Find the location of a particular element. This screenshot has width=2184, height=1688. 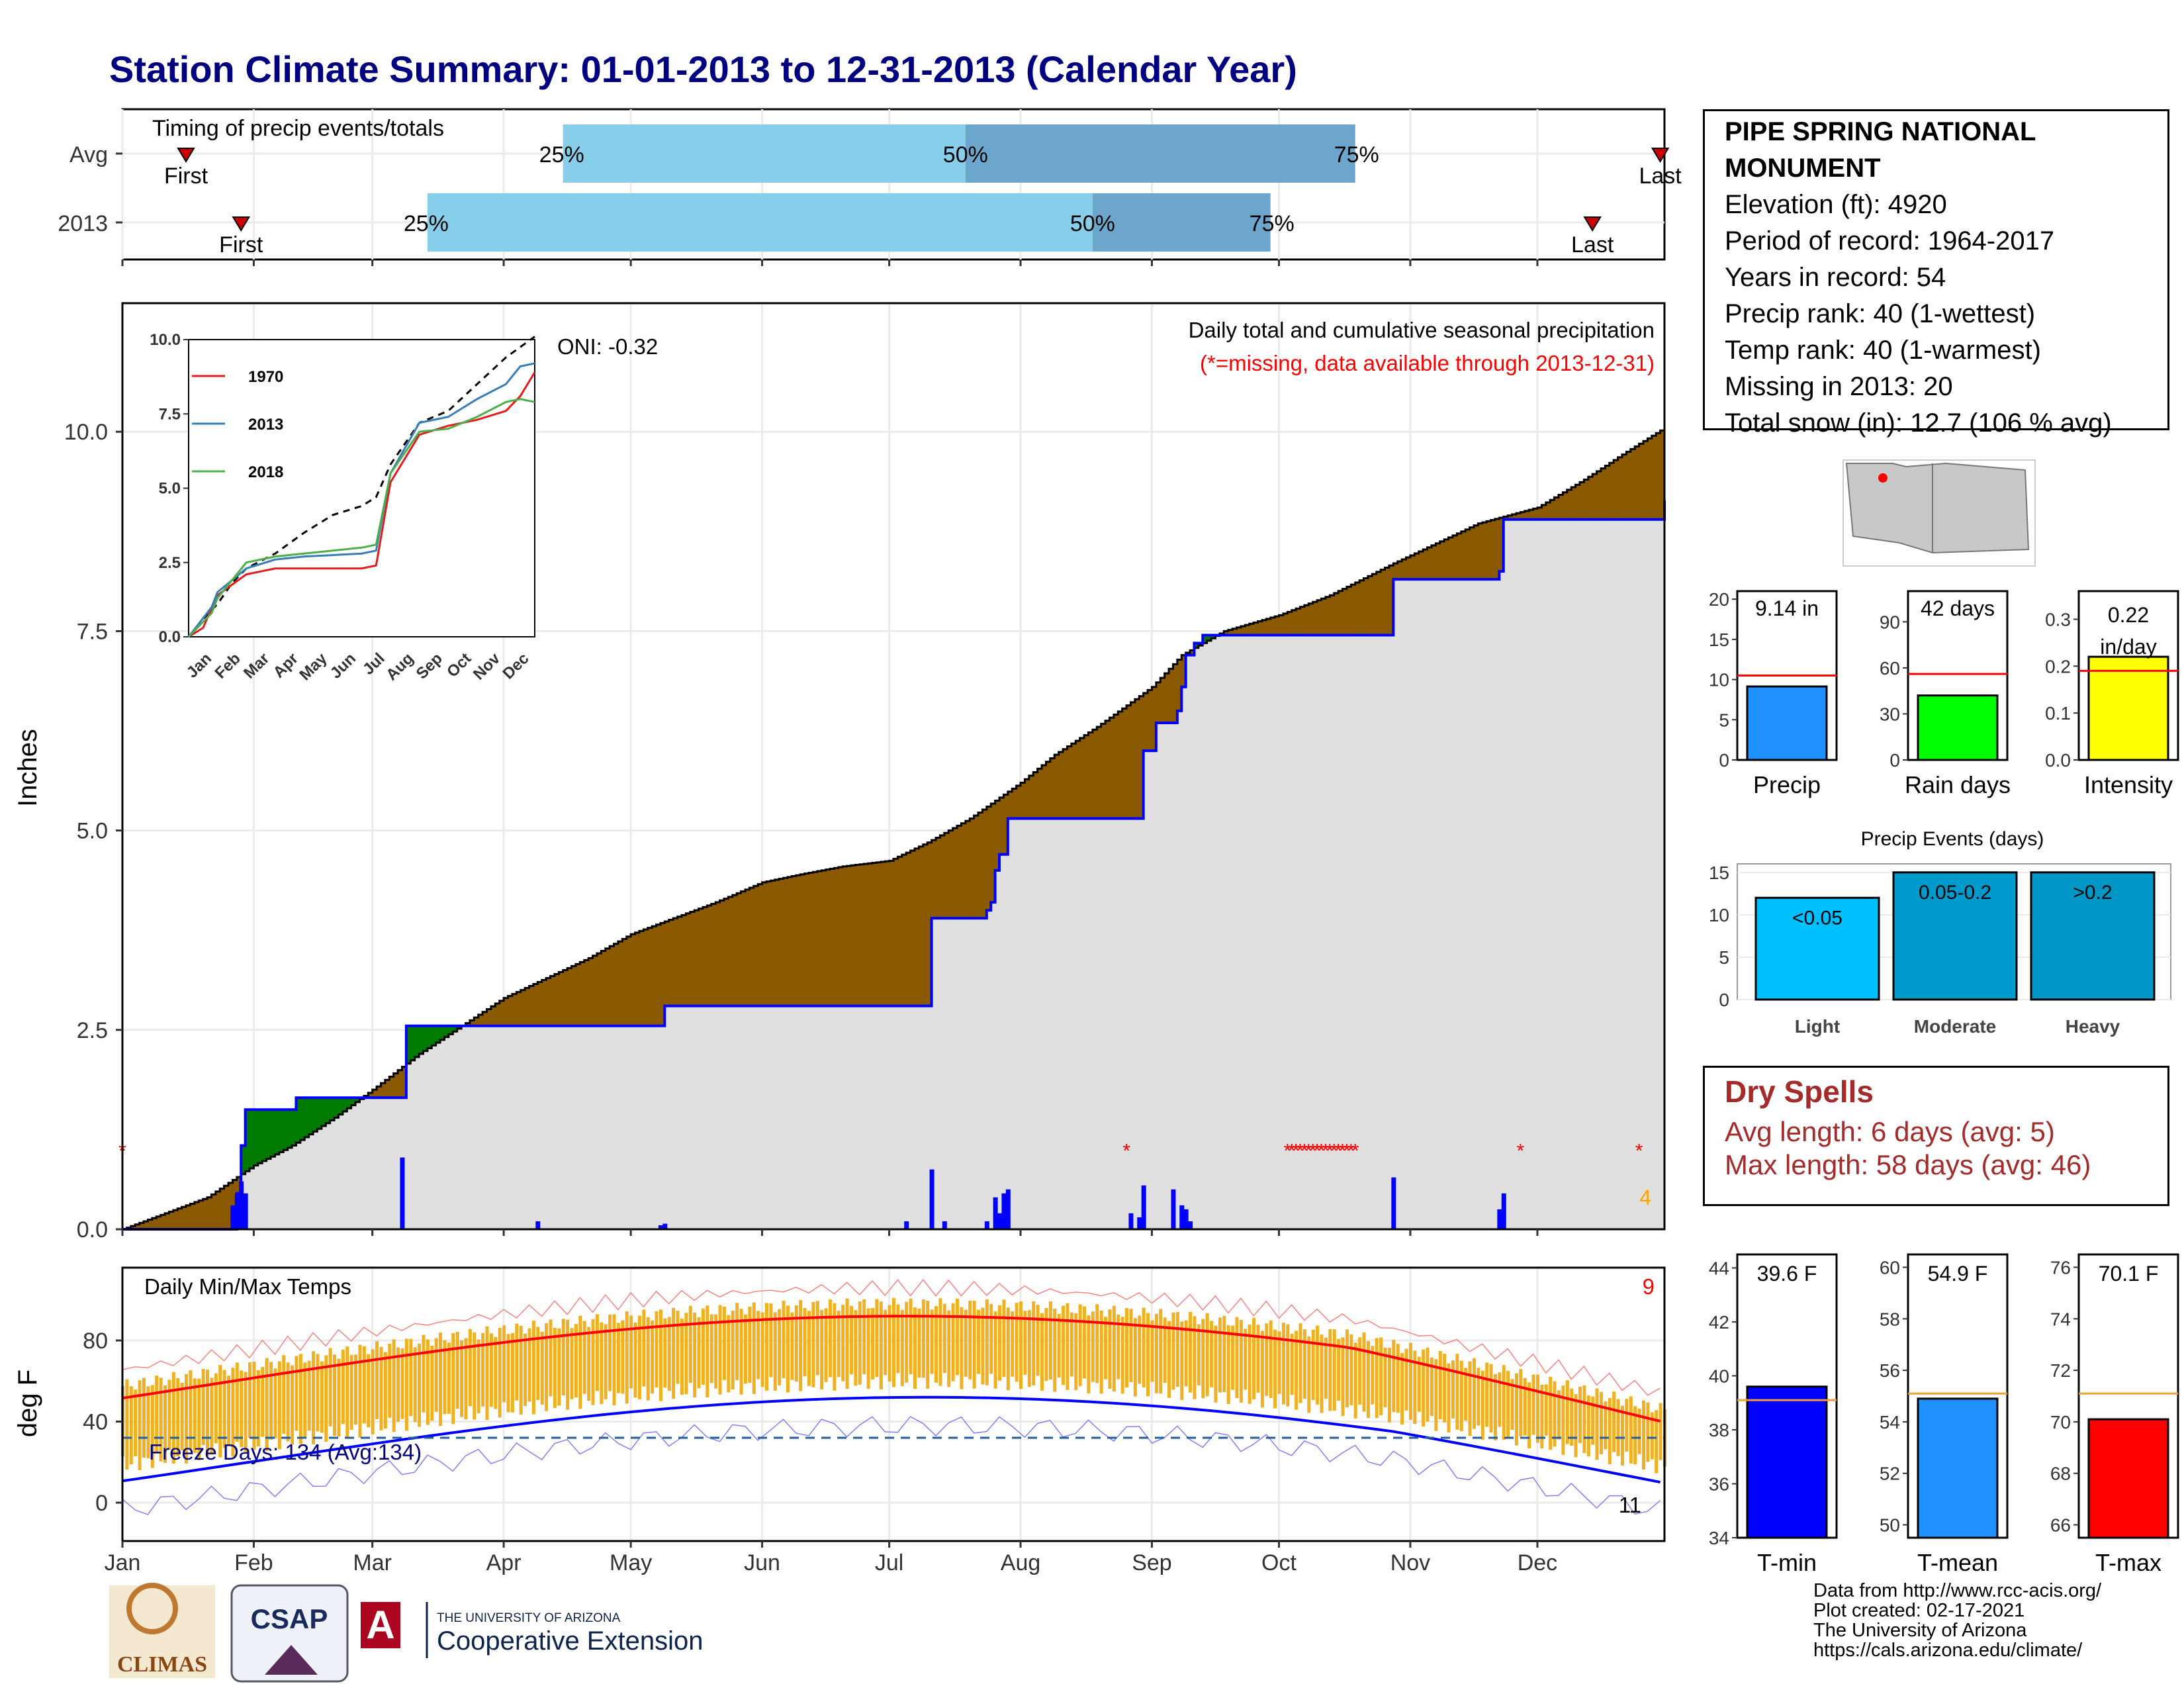

tbar-t-max-ytick-label: 70 is located at coordinates (2060, 1422).